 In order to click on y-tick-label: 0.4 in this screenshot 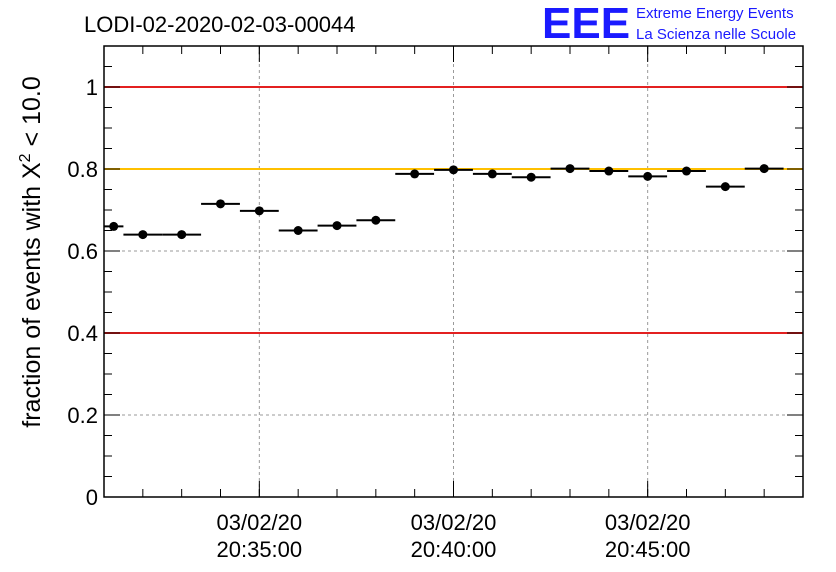, I will do `click(82, 333)`.